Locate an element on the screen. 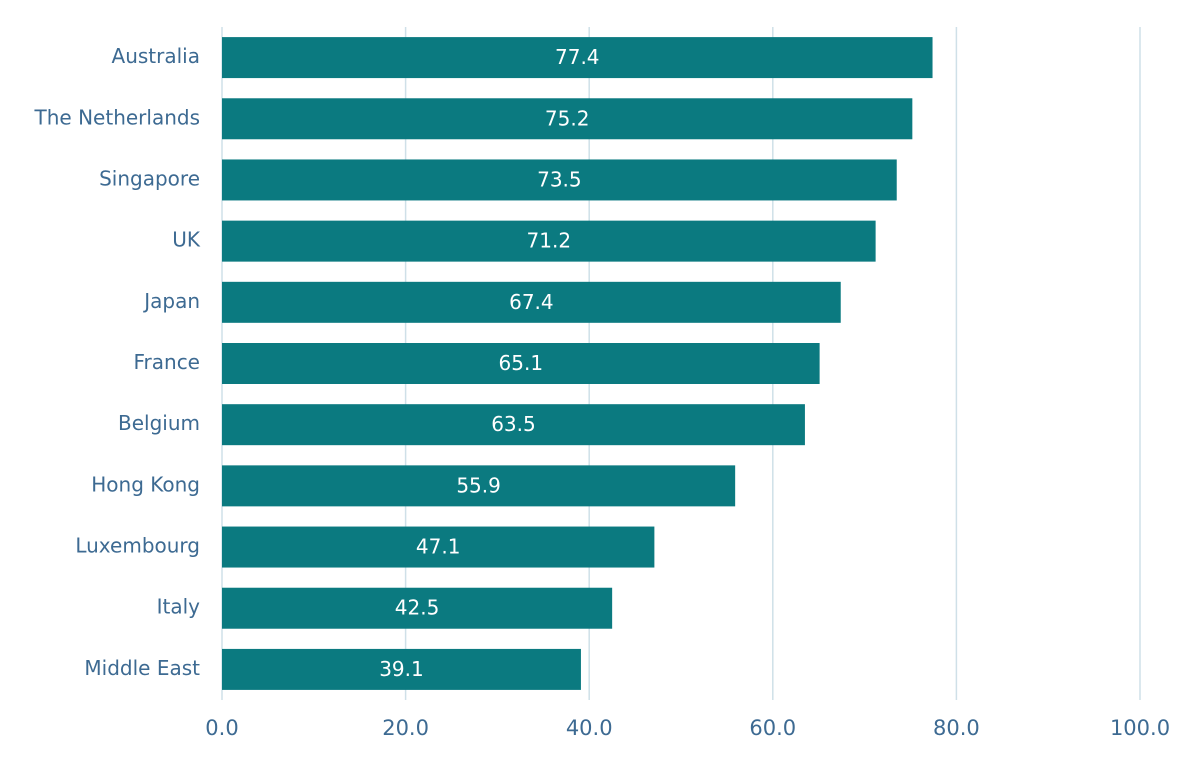 The width and height of the screenshot is (1200, 760). value-label: 73.5 is located at coordinates (559, 179).